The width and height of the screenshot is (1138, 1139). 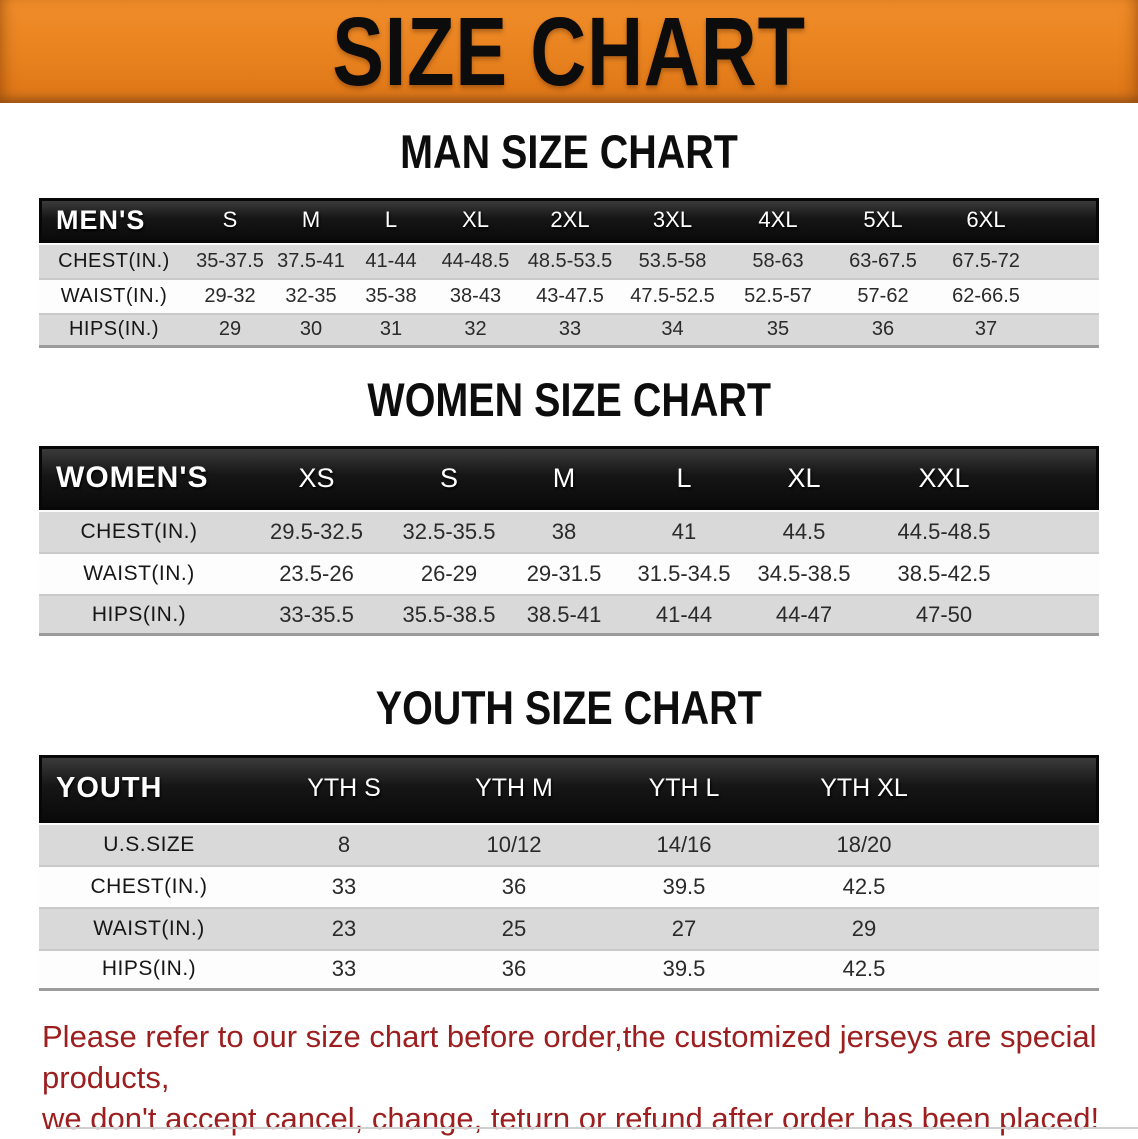 I want to click on size-cell: 44.5, so click(x=804, y=531).